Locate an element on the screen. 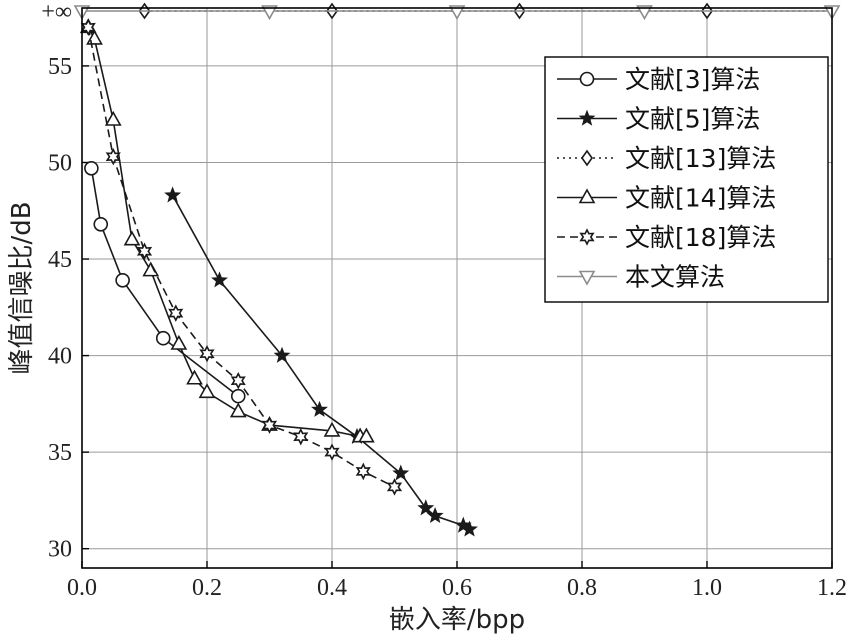 The image size is (855, 638). y-tick-label: 40 is located at coordinates (60, 357).